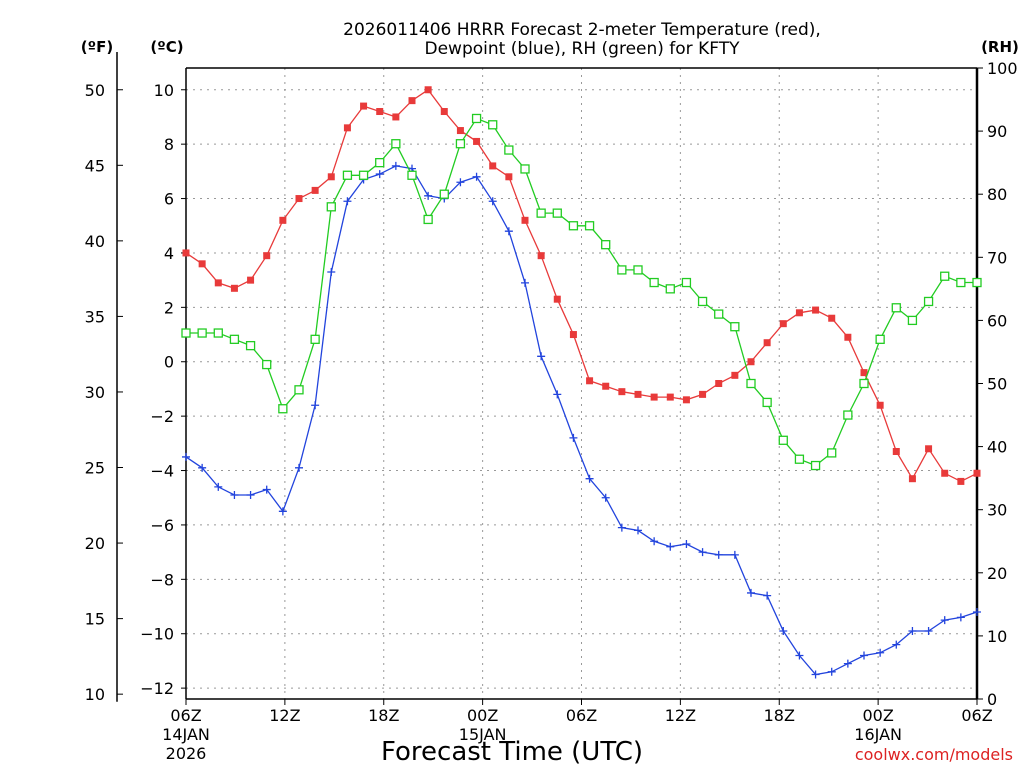  I want to click on celsius-tick-label: −6, so click(162, 525).